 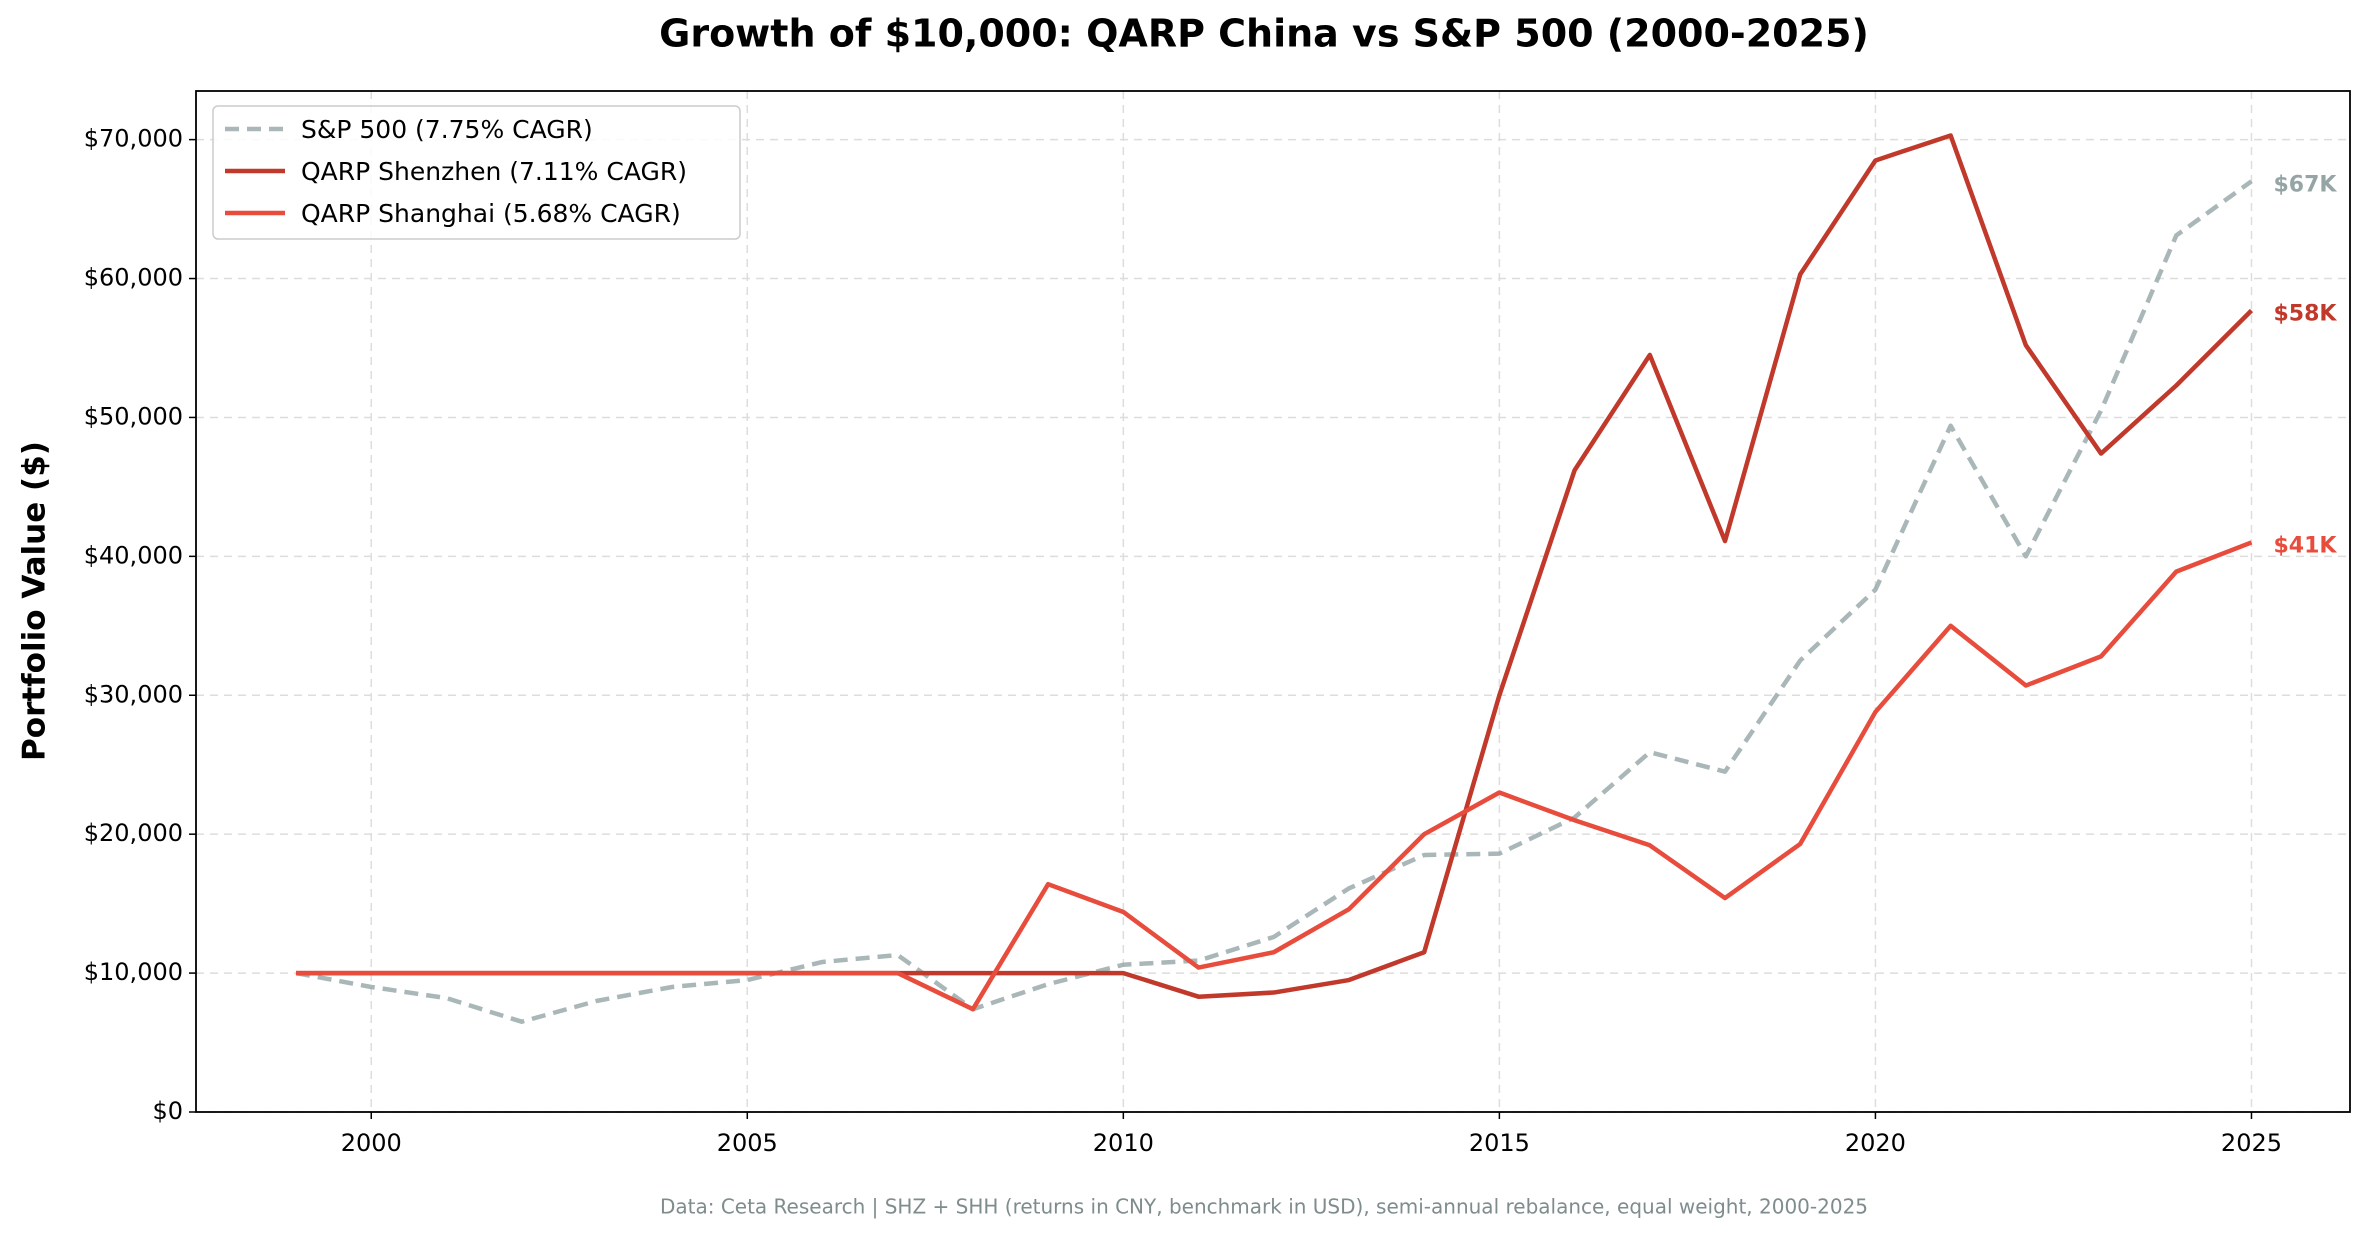 What do you see at coordinates (2305, 545) in the screenshot?
I see `end-label: $41K` at bounding box center [2305, 545].